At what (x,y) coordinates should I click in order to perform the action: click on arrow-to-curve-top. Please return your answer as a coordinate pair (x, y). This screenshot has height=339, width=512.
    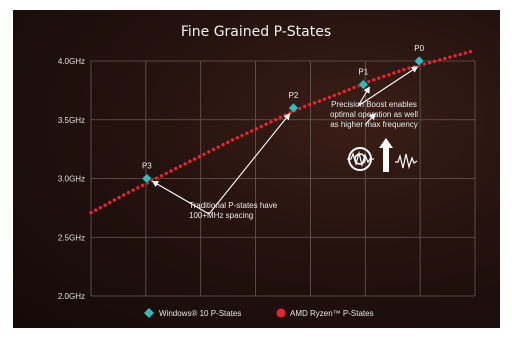
    Looking at the image, I should click on (370, 119).